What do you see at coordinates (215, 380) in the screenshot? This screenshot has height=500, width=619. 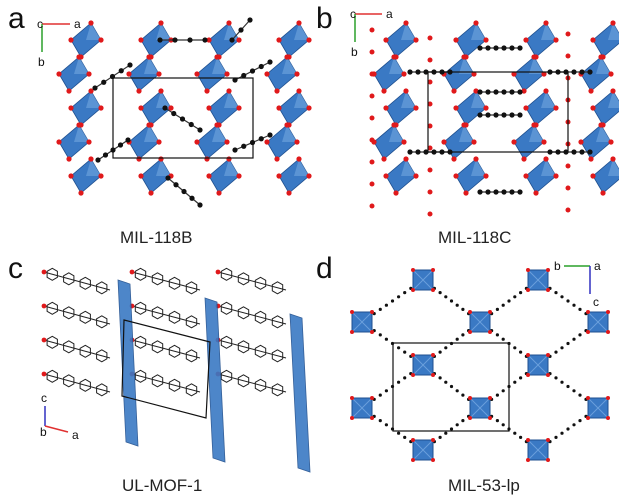 I see `inorganic-slab` at bounding box center [215, 380].